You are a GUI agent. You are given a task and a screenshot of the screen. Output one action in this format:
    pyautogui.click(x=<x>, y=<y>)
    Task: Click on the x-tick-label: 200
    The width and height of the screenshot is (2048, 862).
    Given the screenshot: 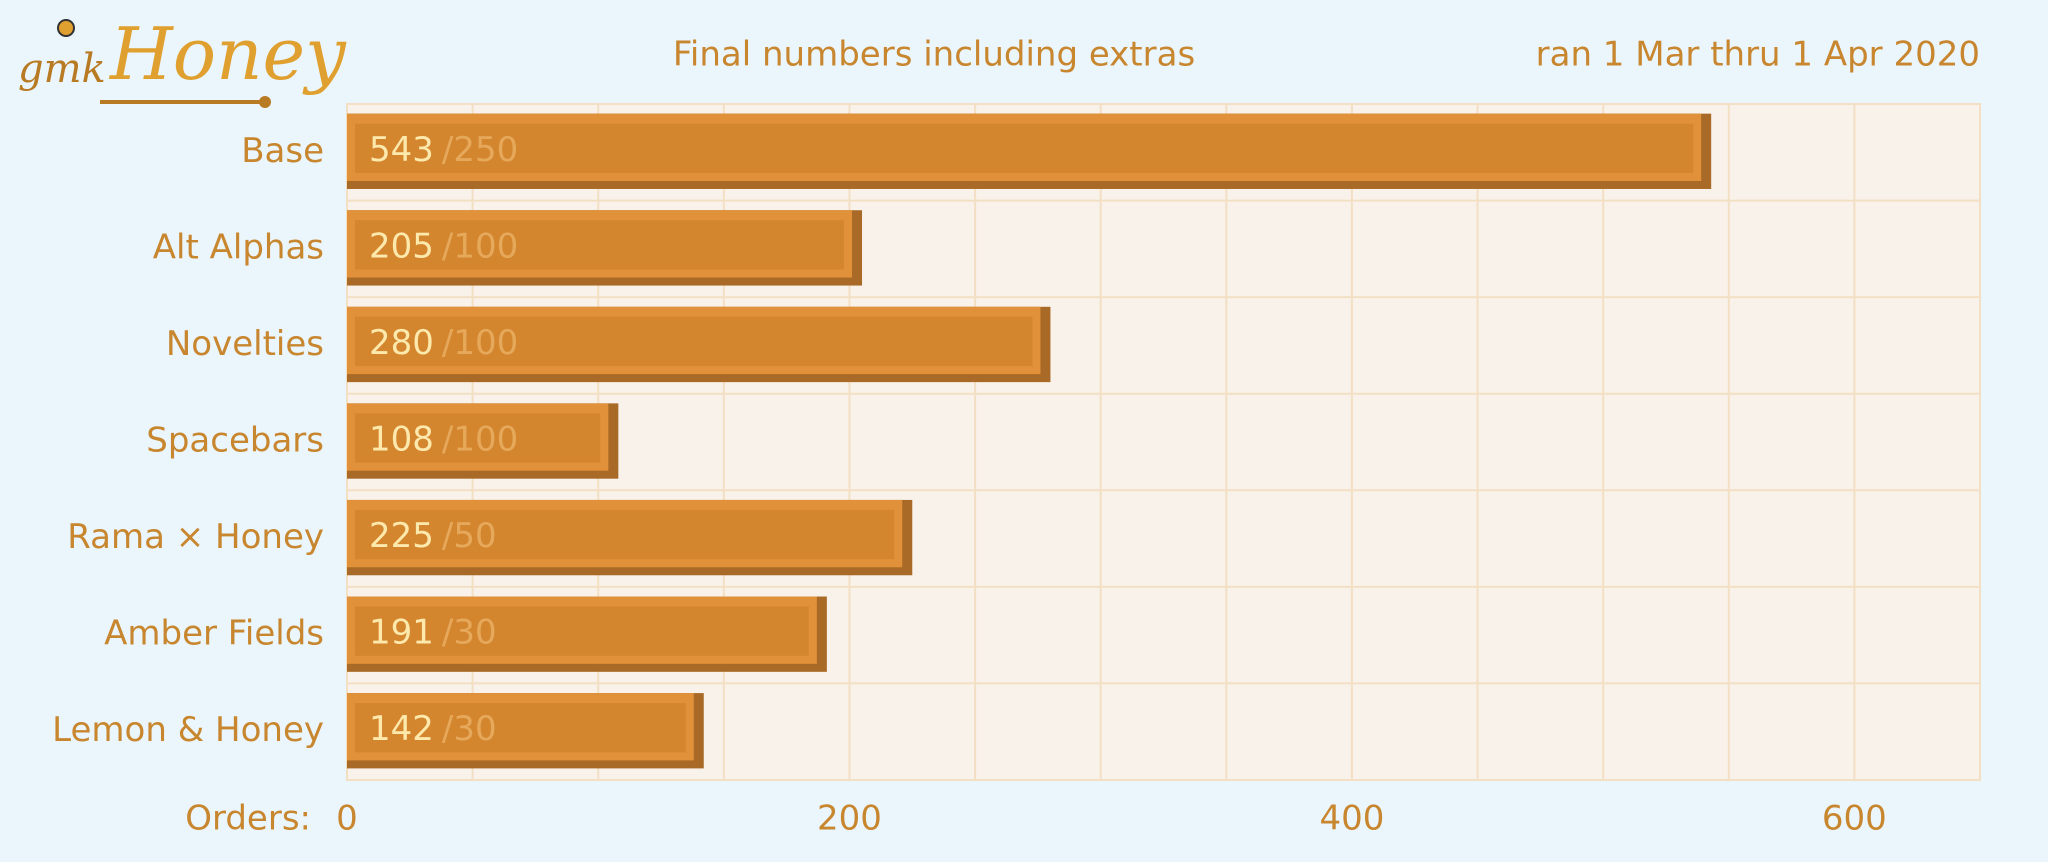 What is the action you would take?
    pyautogui.click(x=849, y=819)
    